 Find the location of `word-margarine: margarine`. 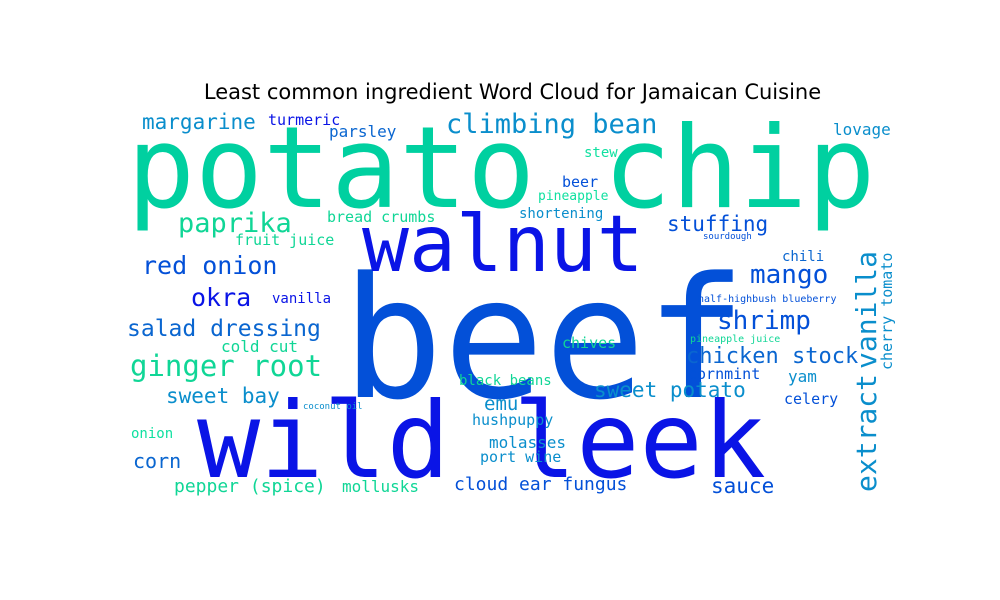

word-margarine: margarine is located at coordinates (199, 122).